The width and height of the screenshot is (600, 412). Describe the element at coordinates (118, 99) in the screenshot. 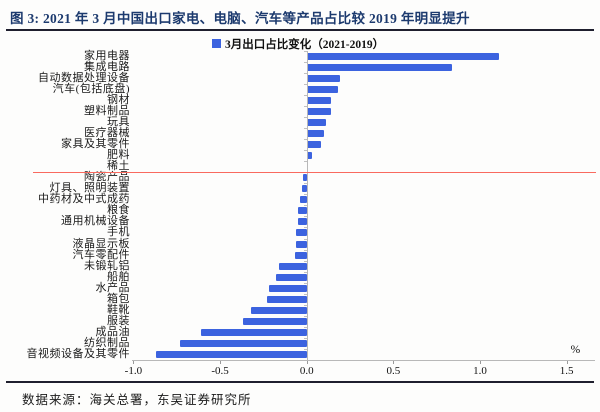

I see `category-label: 钢材` at that location.